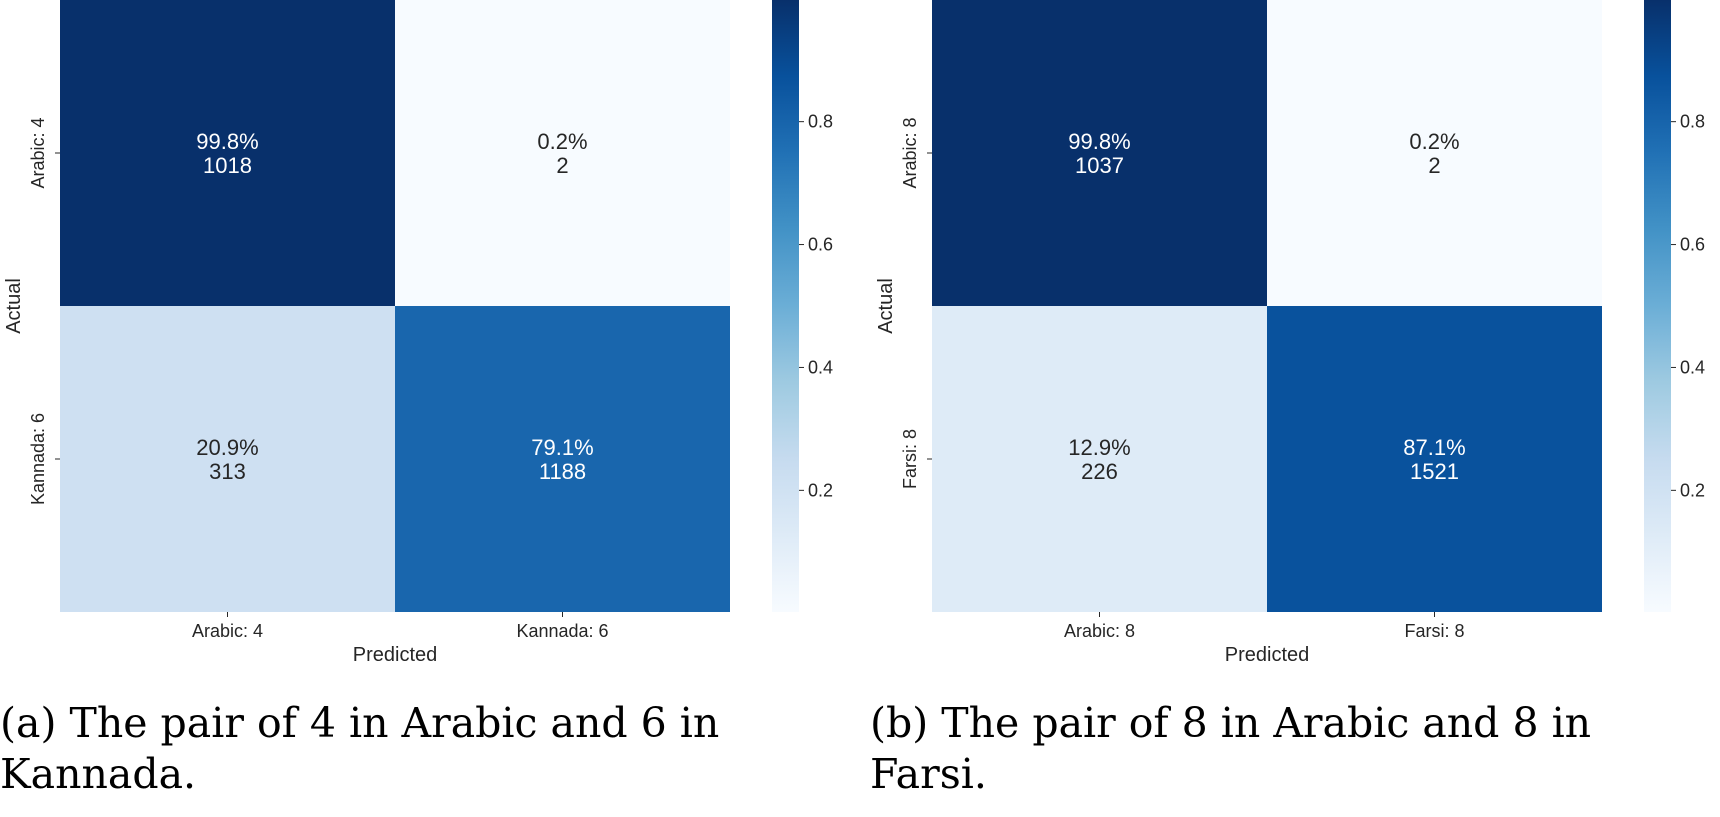 The width and height of the screenshot is (1720, 817). What do you see at coordinates (1099, 471) in the screenshot?
I see `cell-count-label: 226` at bounding box center [1099, 471].